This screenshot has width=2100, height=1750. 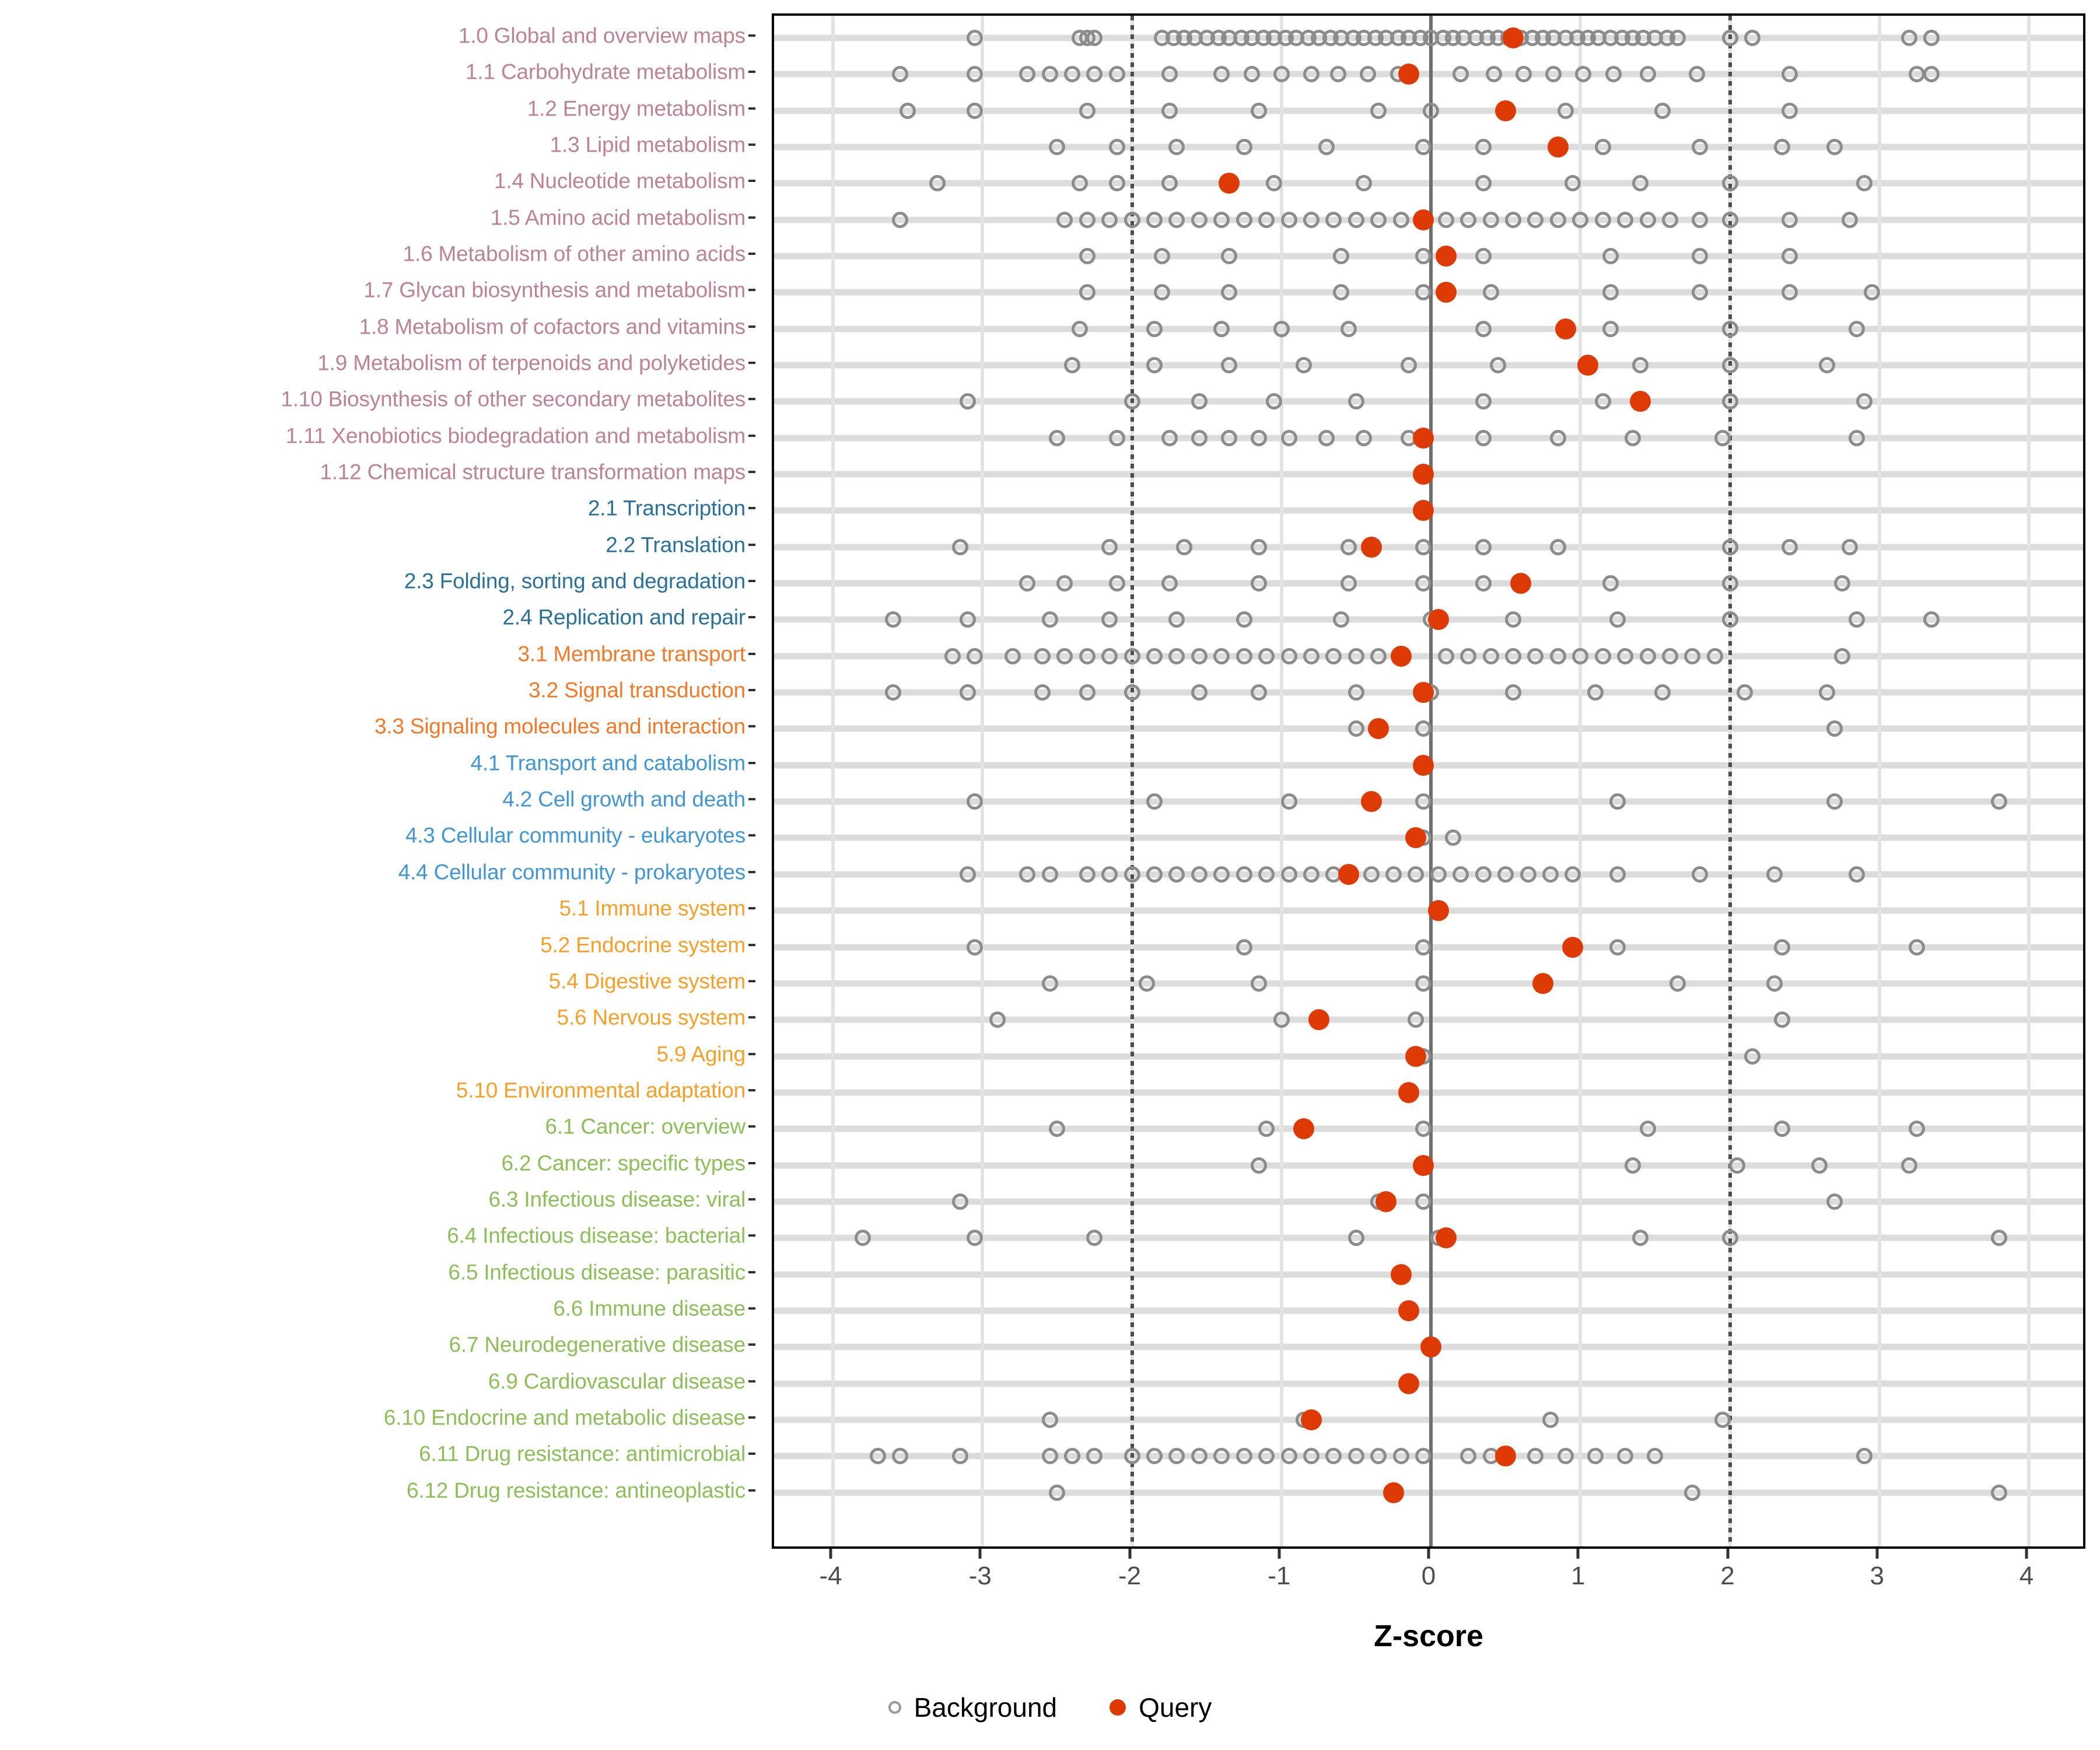 I want to click on y-axis-label: 6.5 Infectious disease: parasitic, so click(x=597, y=1272).